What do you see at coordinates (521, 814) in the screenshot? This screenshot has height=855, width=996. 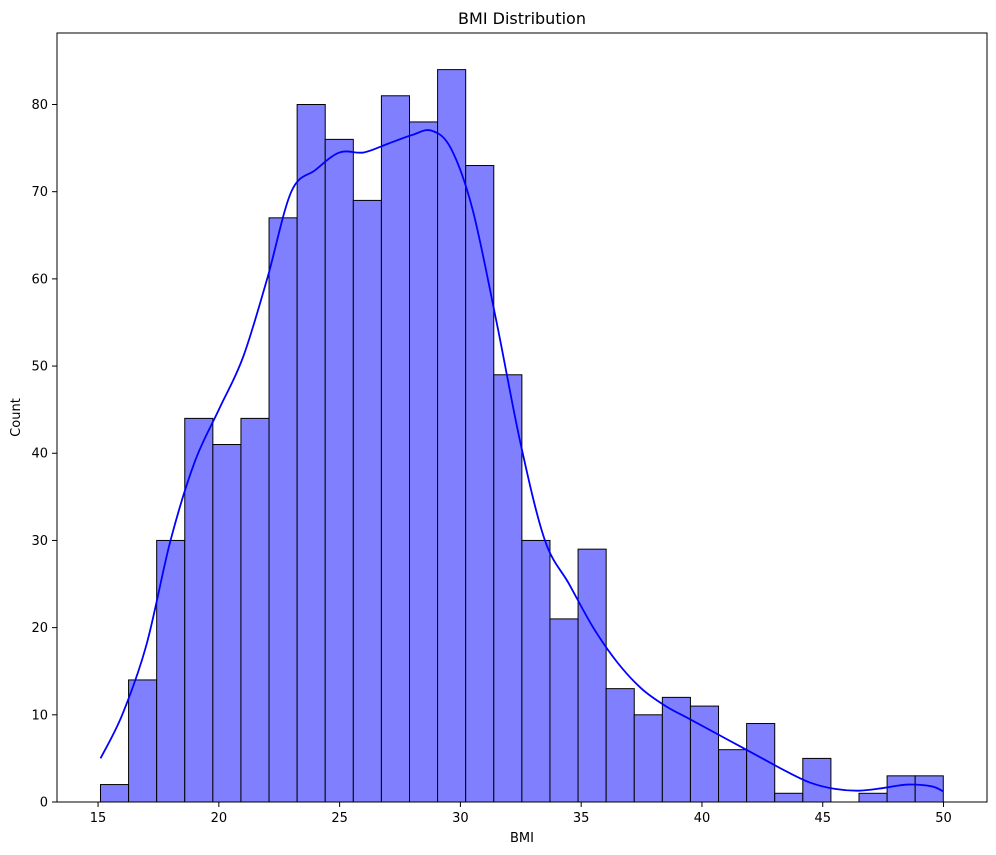 I see `x-axis-ticks: 15 20 25 30 35 40 45 50` at bounding box center [521, 814].